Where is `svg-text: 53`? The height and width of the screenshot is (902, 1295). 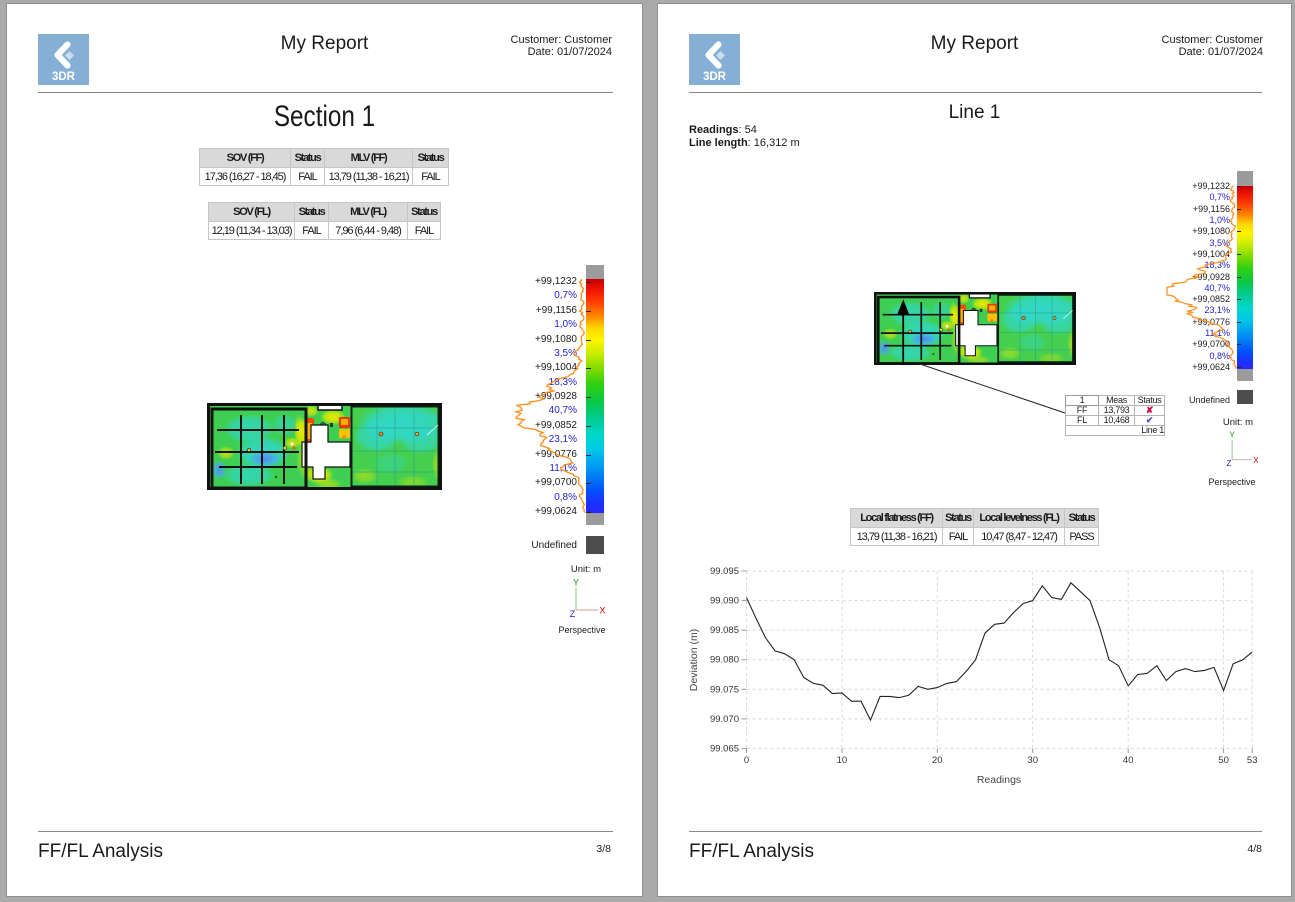 svg-text: 53 is located at coordinates (1252, 760).